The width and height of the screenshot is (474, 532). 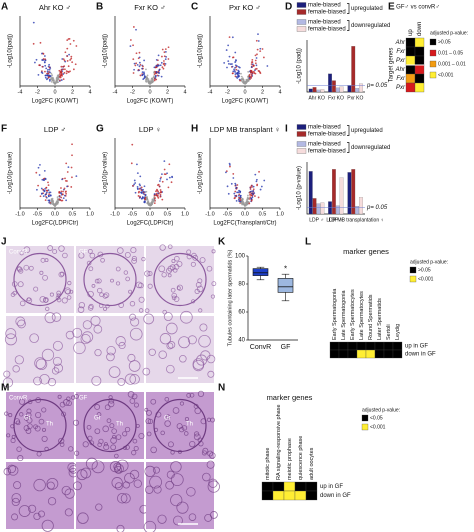 What do you see at coordinates (119, 425) in the screenshot?
I see `image-tag: Th` at bounding box center [119, 425].